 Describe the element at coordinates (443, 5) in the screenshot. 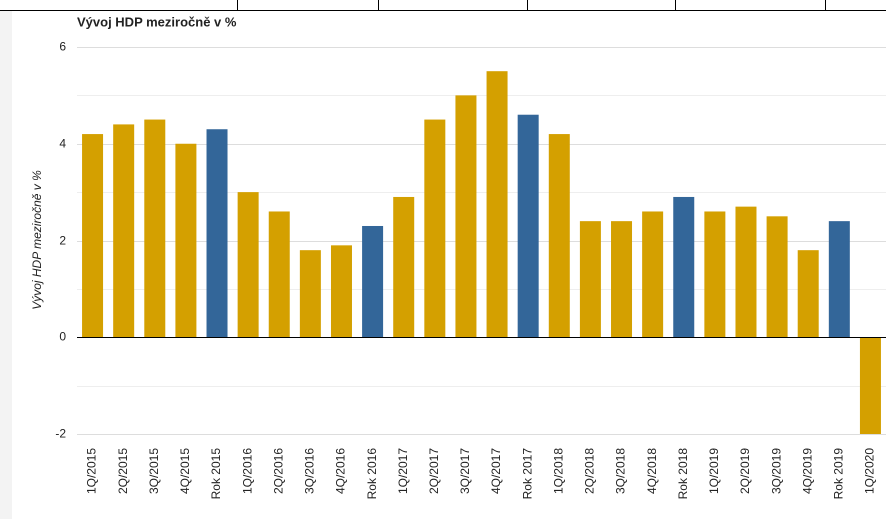

I see `top-strip` at that location.